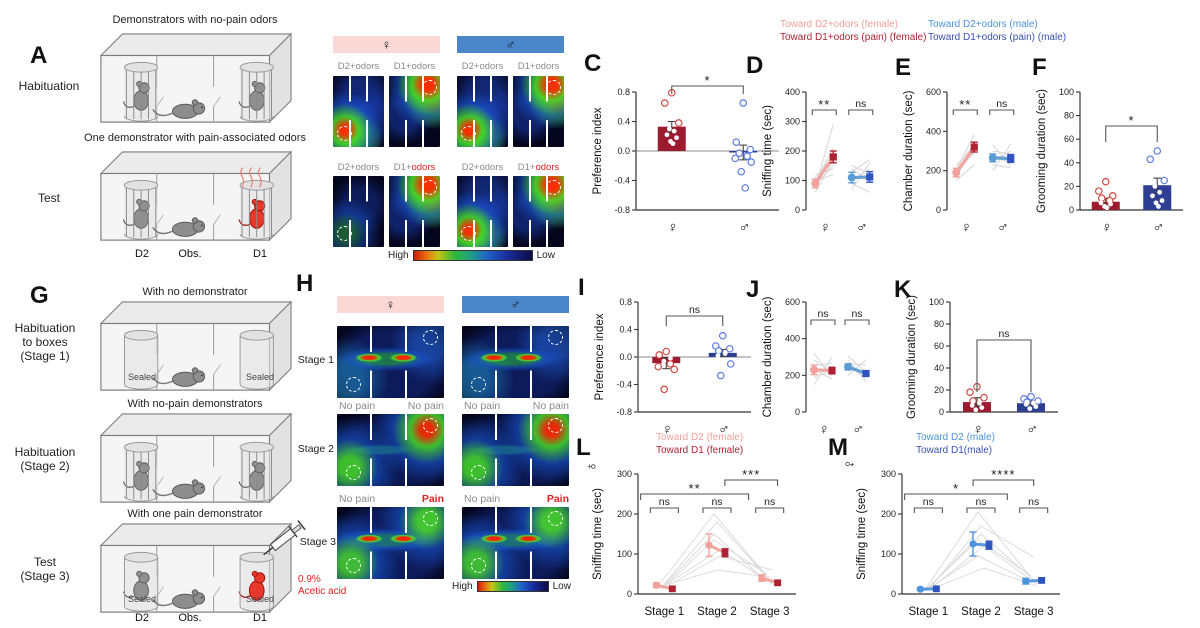  What do you see at coordinates (482, 211) in the screenshot?
I see `heatmap-B-male-d2-test` at bounding box center [482, 211].